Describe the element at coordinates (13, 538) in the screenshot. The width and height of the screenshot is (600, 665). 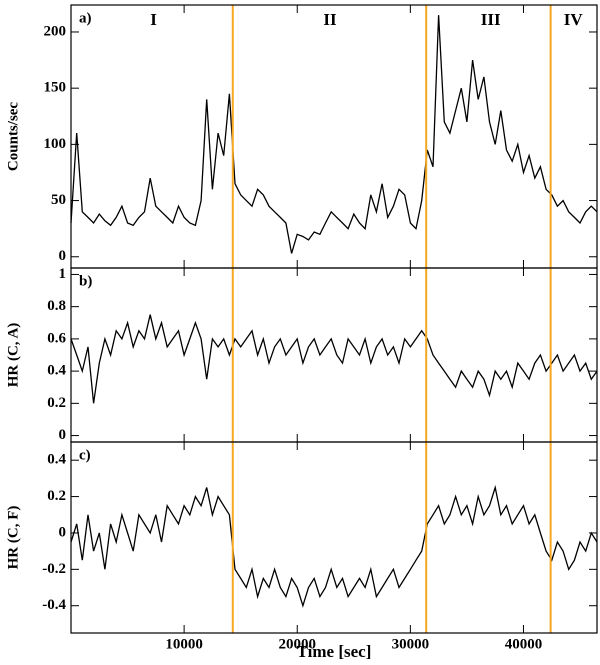
I see `y-axis-label: HR (C, F)` at that location.